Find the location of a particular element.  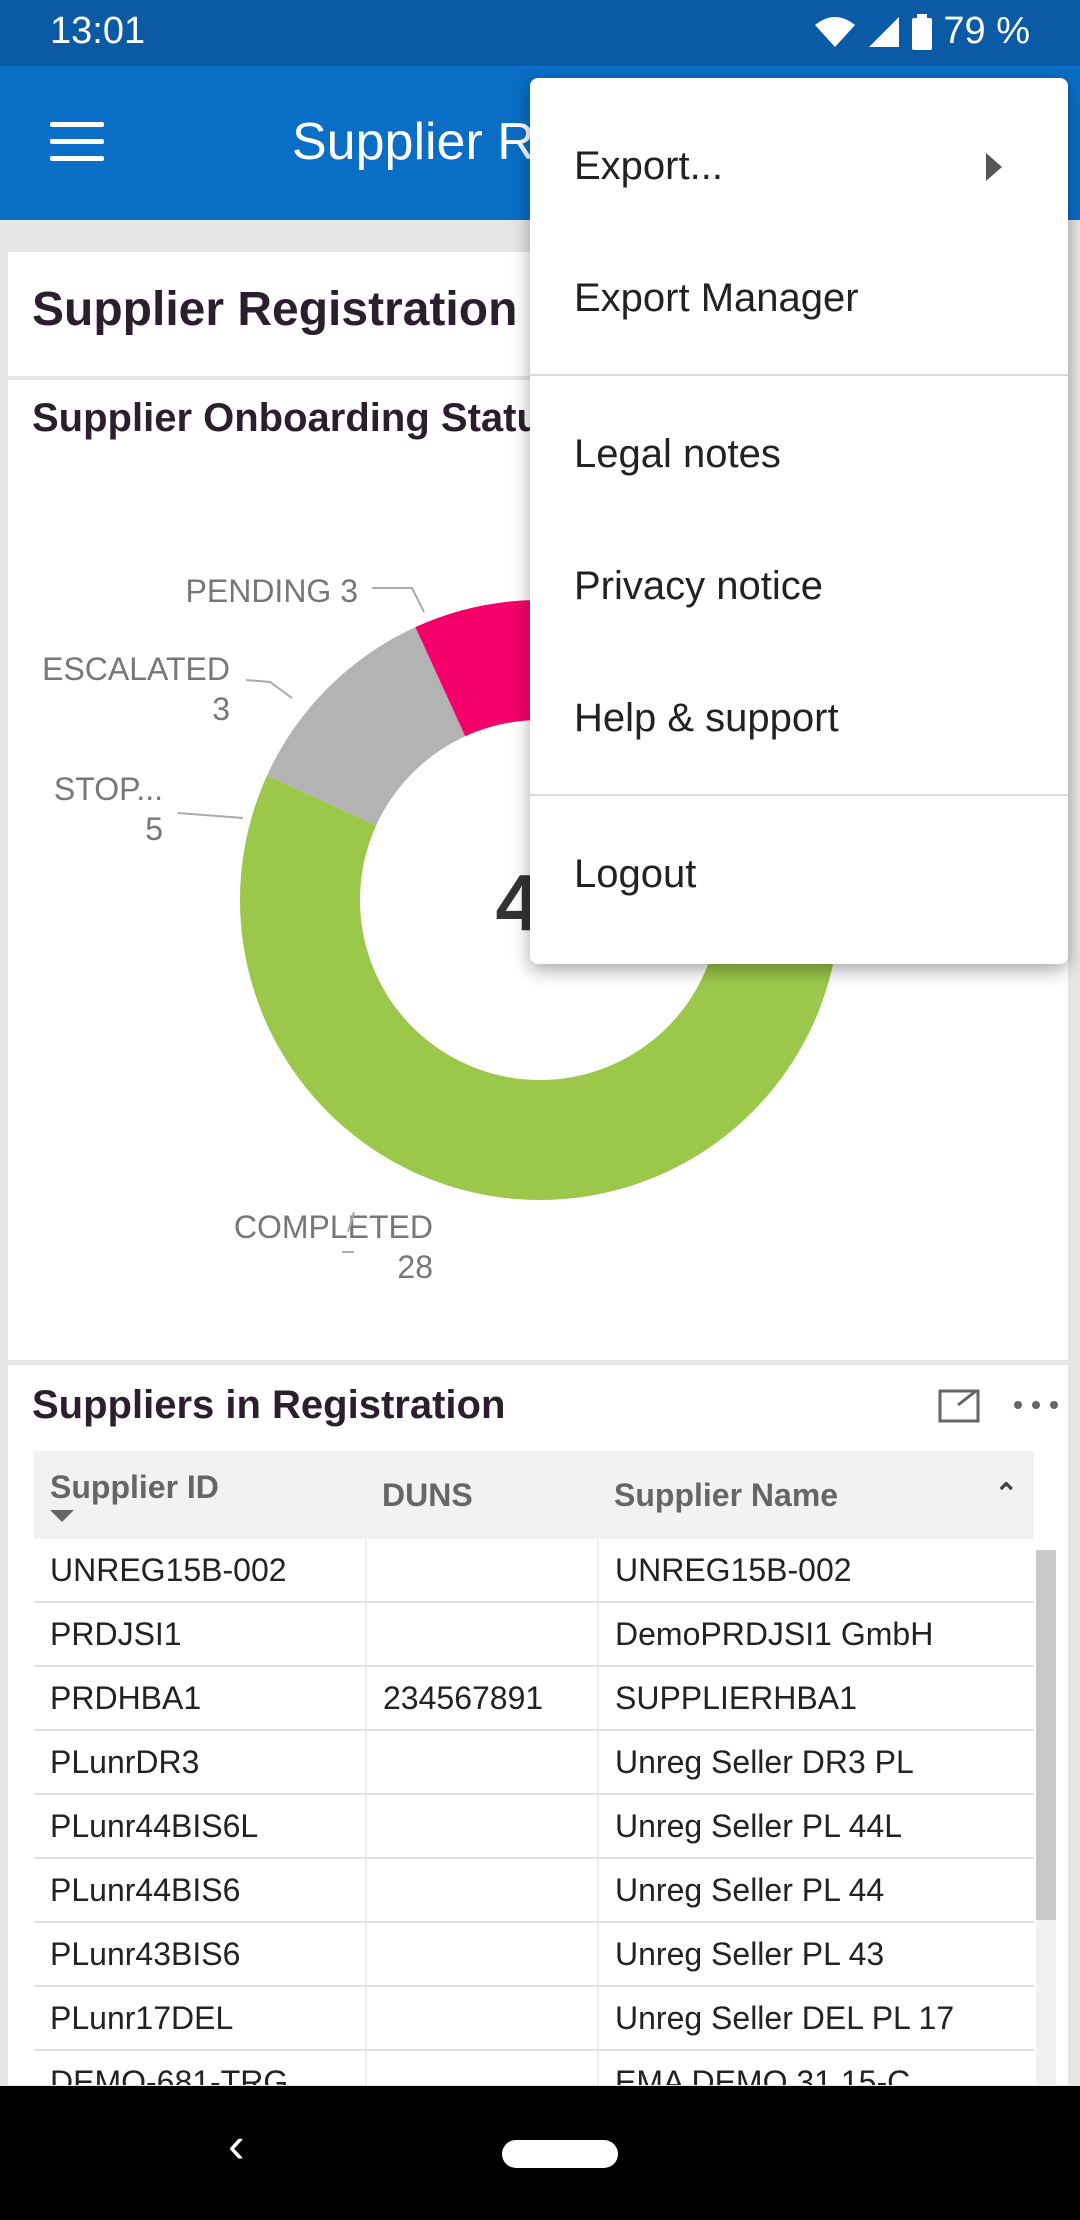

cell-supplier-id: PLunrDR3 is located at coordinates (200, 1762).